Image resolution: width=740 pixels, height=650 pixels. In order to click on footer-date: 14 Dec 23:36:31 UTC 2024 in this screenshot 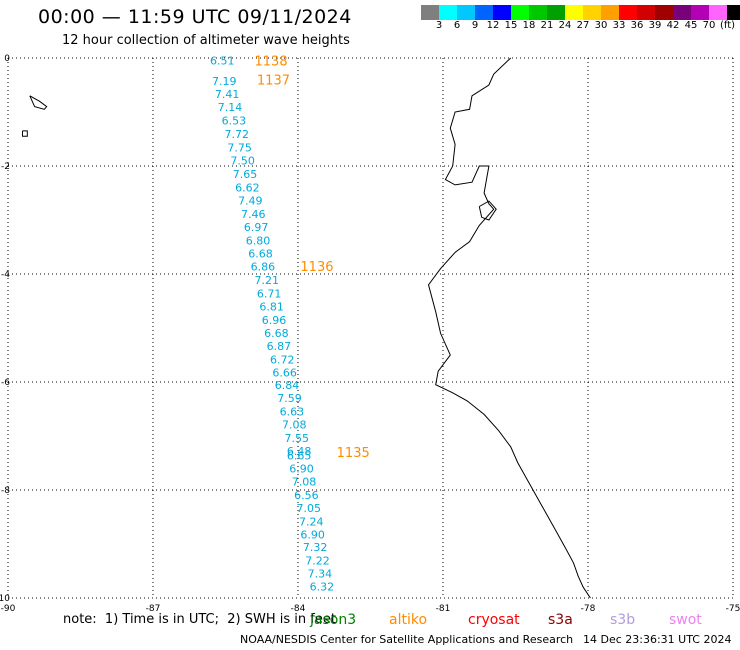, I will do `click(657, 639)`.